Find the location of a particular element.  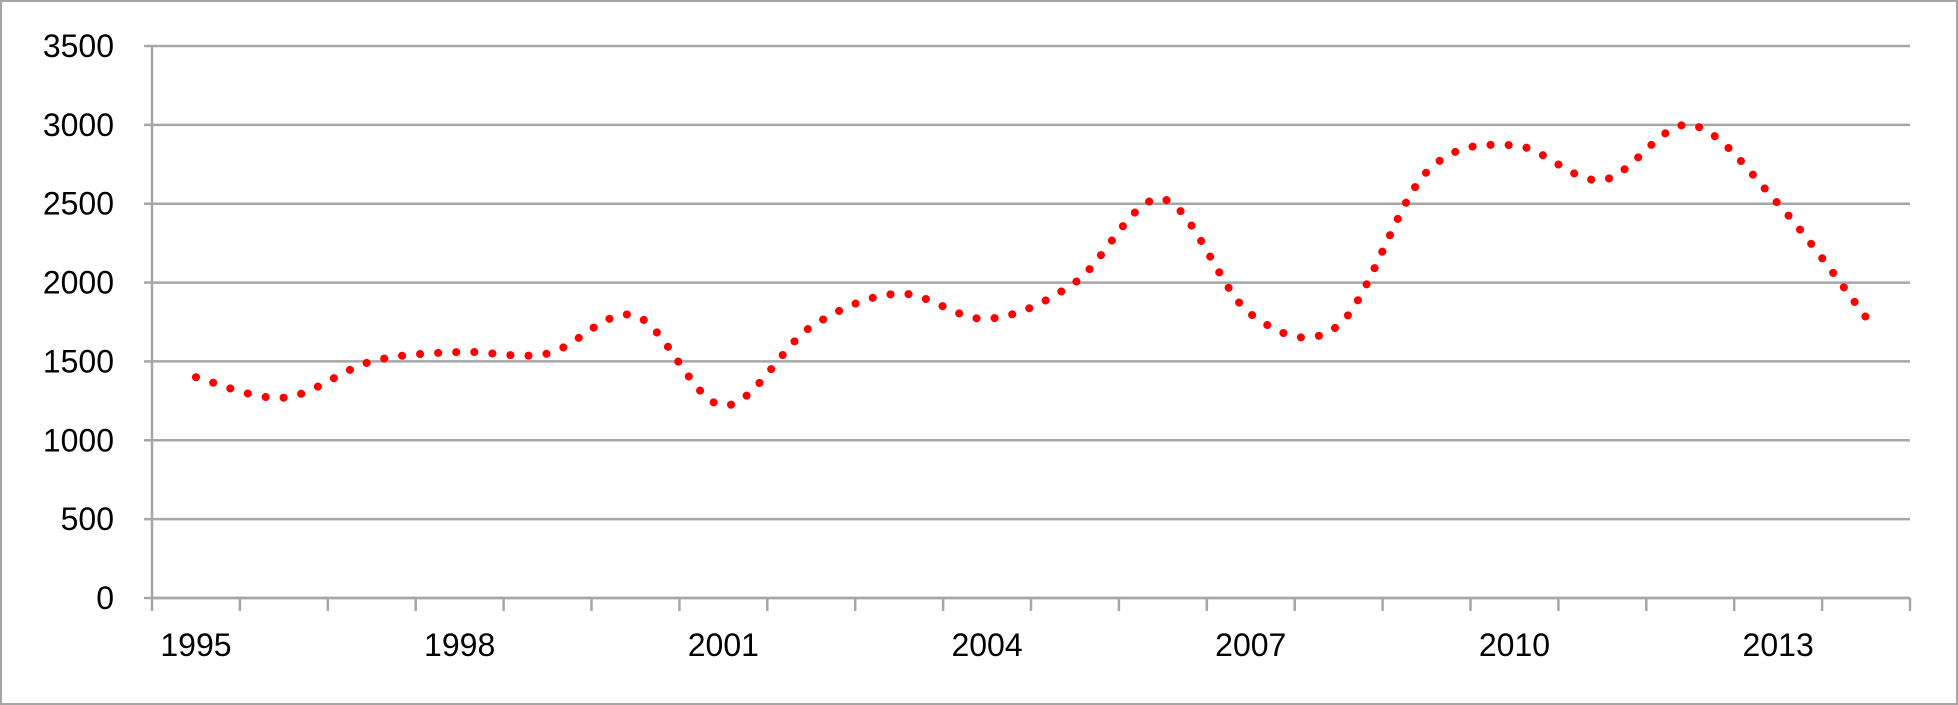

y-tick-label-2500: 2500 is located at coordinates (78, 204).